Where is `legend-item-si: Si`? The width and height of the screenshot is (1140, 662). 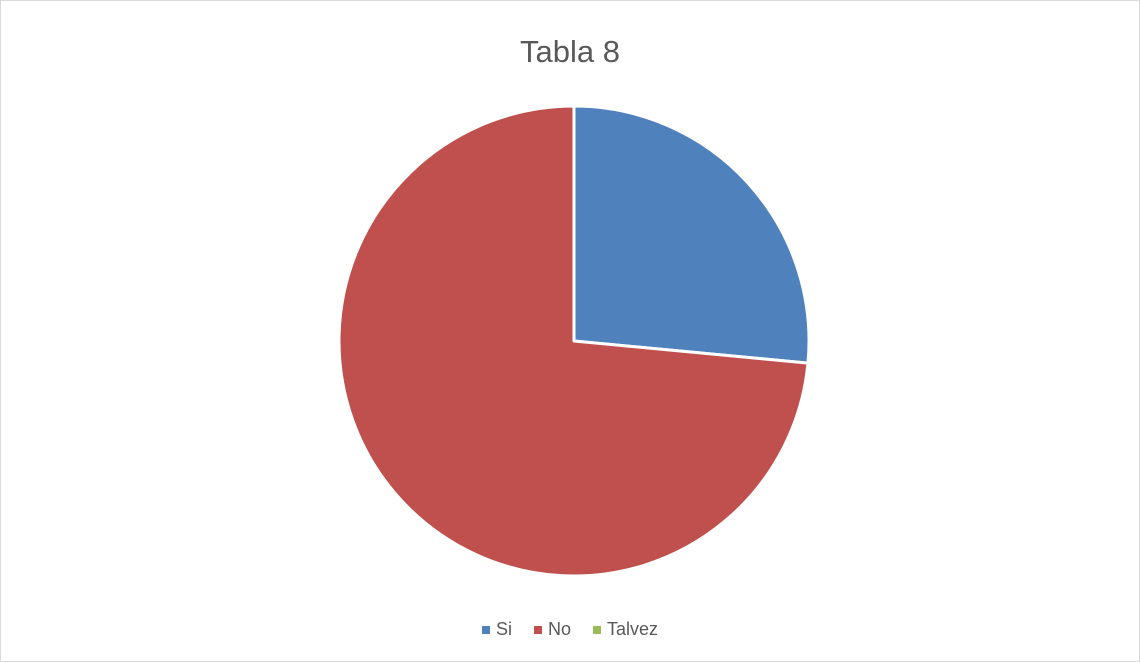
legend-item-si: Si is located at coordinates (496, 629).